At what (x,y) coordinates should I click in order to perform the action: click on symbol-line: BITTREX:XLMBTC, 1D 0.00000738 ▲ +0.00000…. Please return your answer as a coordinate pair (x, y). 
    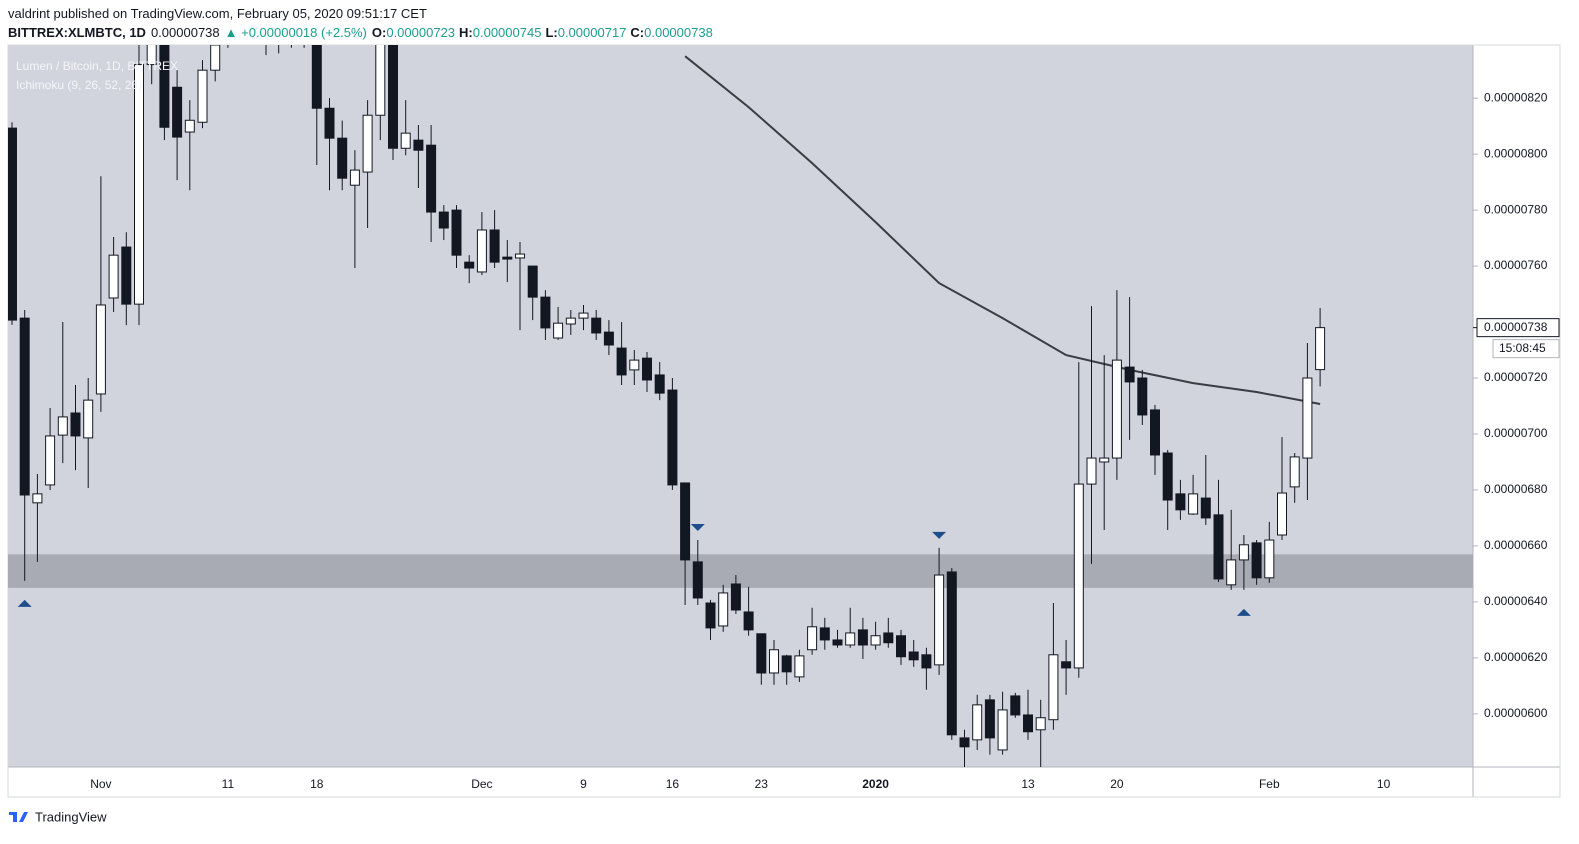
    Looking at the image, I should click on (360, 32).